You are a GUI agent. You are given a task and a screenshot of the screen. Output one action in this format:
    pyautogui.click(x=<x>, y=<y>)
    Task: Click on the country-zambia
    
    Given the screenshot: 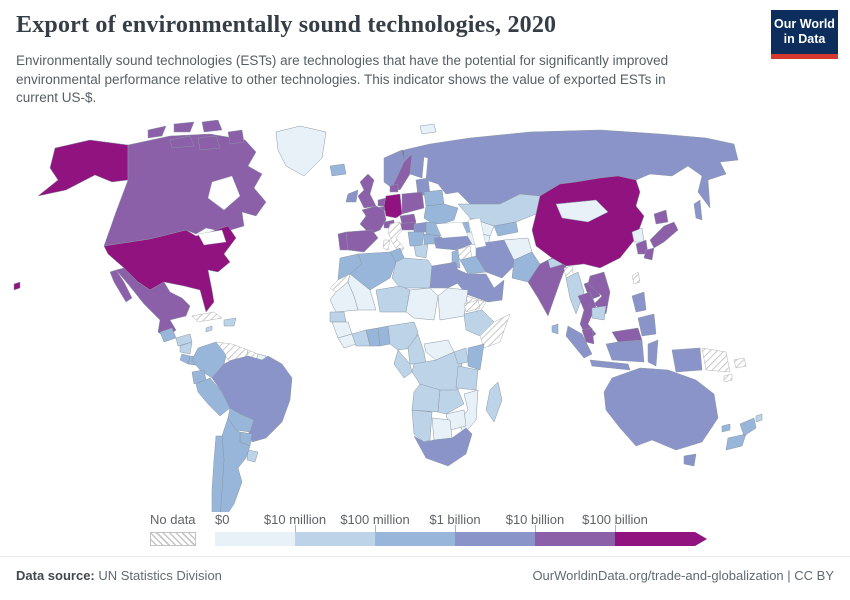 What is the action you would take?
    pyautogui.click(x=451, y=402)
    